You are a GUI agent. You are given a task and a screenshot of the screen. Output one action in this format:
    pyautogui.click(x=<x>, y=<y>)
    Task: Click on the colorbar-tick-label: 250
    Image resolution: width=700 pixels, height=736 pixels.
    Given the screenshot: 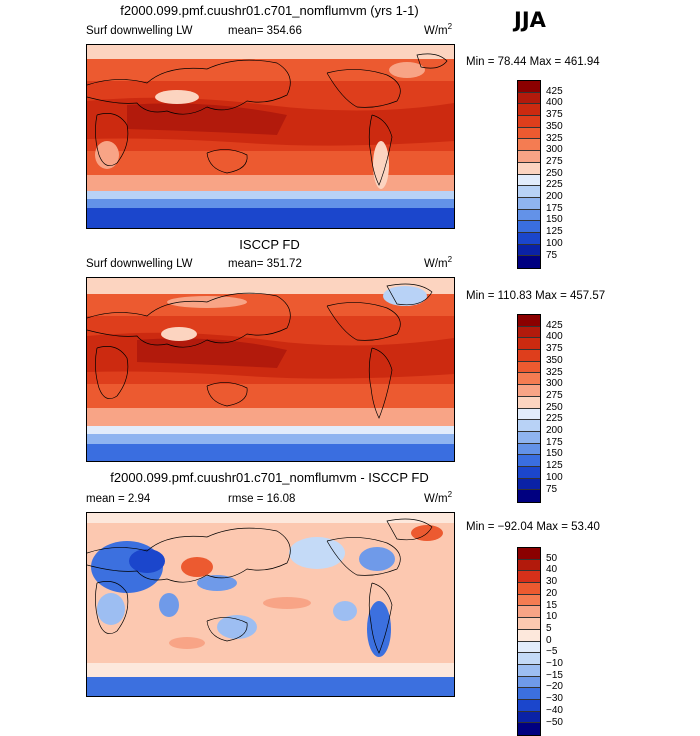 What is the action you would take?
    pyautogui.click(x=554, y=407)
    